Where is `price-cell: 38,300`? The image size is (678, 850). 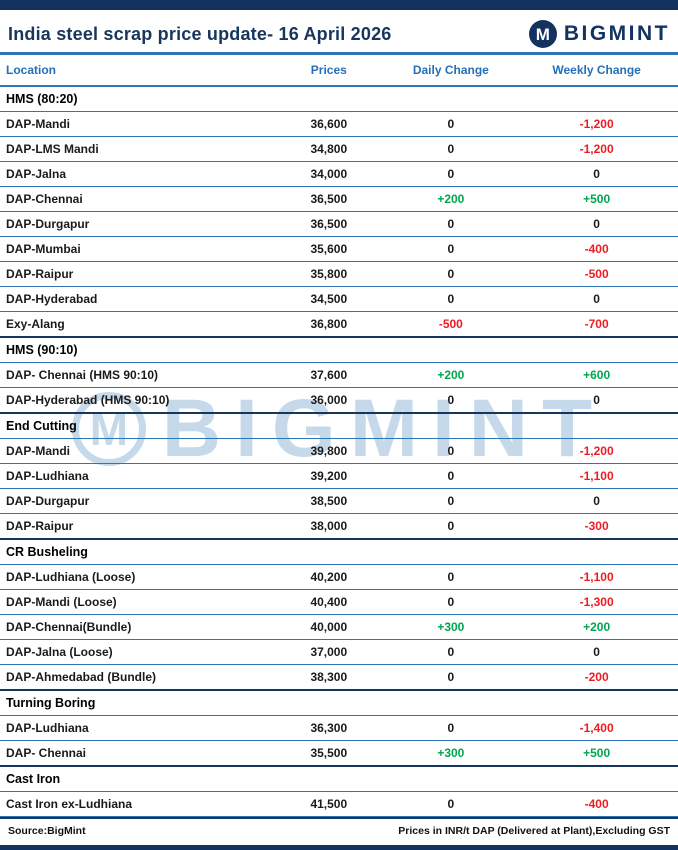 price-cell: 38,300 is located at coordinates (329, 677).